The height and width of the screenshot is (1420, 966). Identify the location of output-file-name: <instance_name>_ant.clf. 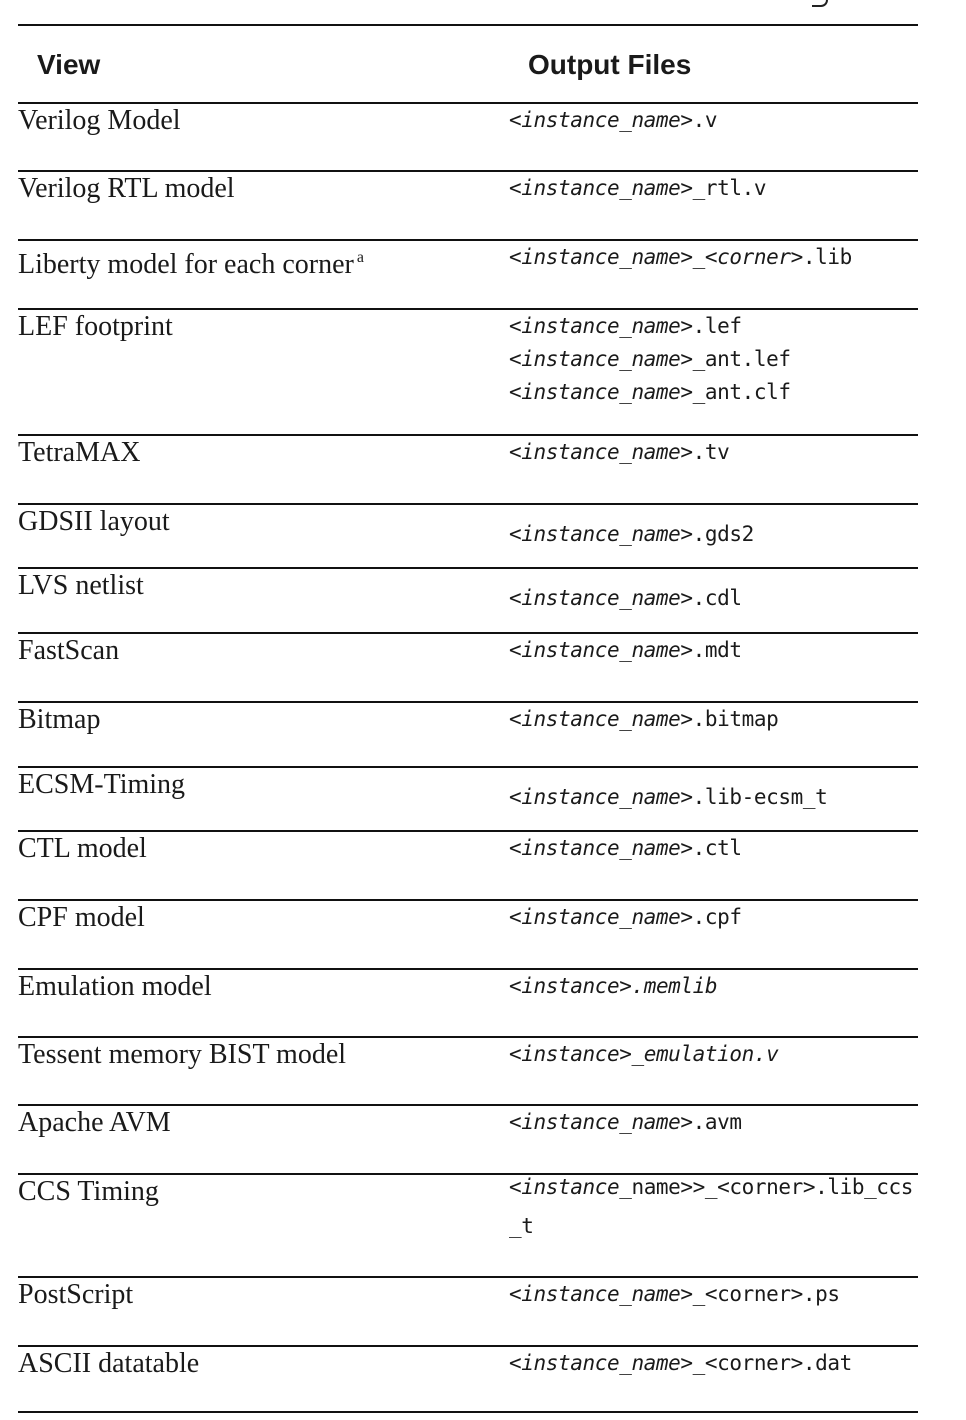
(713, 392).